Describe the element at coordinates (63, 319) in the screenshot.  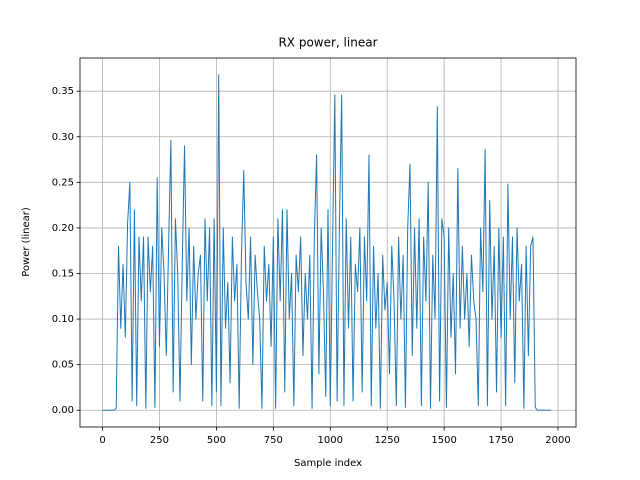
I see `y-tick-label: 0.10` at that location.